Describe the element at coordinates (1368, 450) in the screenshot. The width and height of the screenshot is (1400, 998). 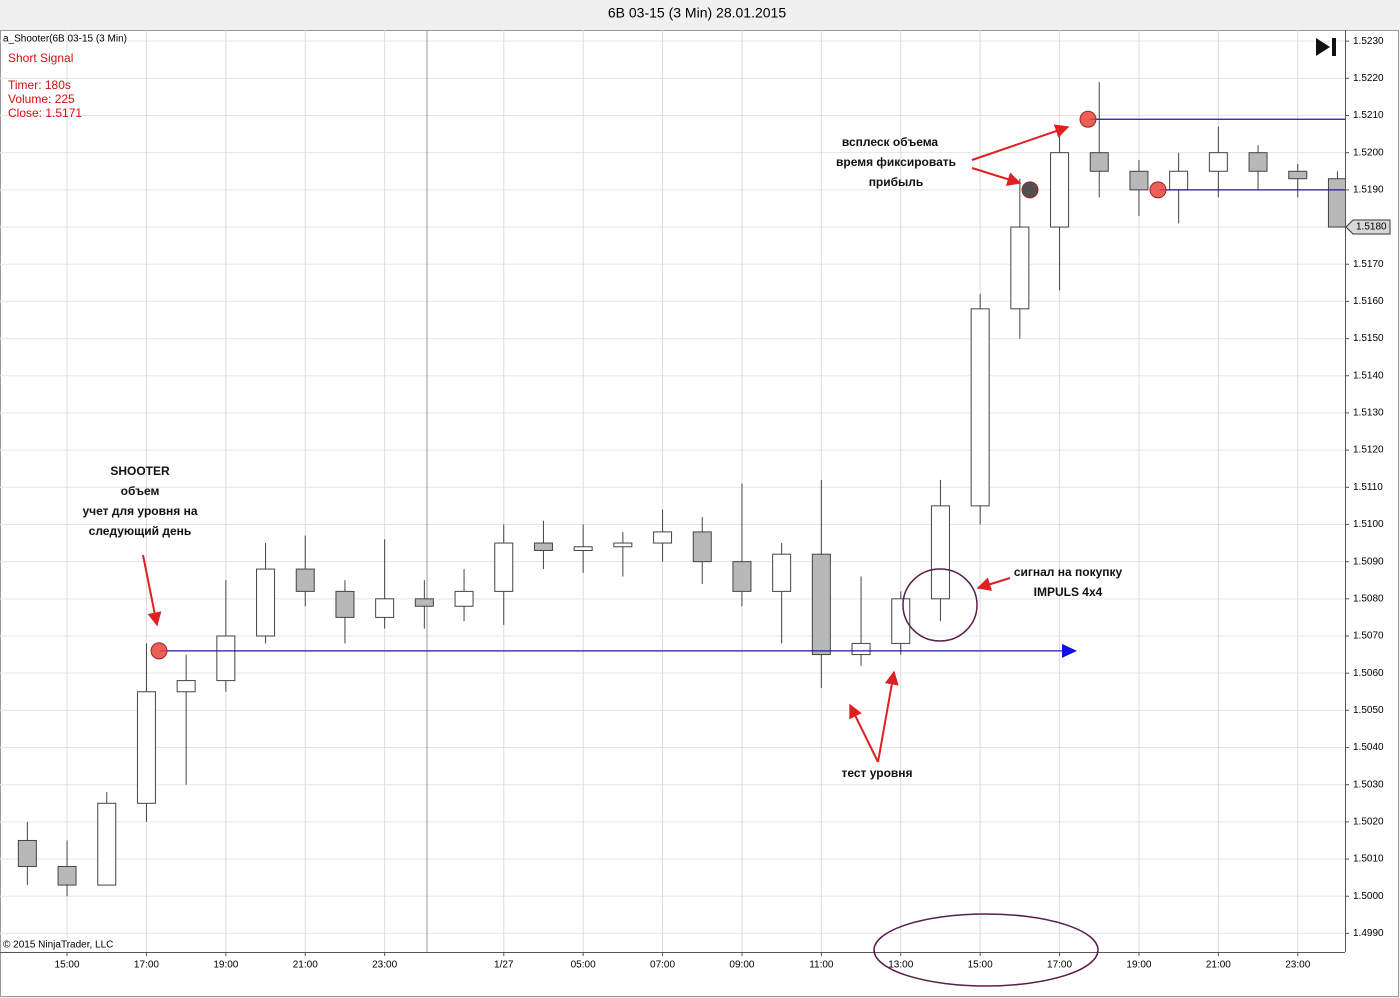
I see `y-tick-label: 1.5120` at that location.